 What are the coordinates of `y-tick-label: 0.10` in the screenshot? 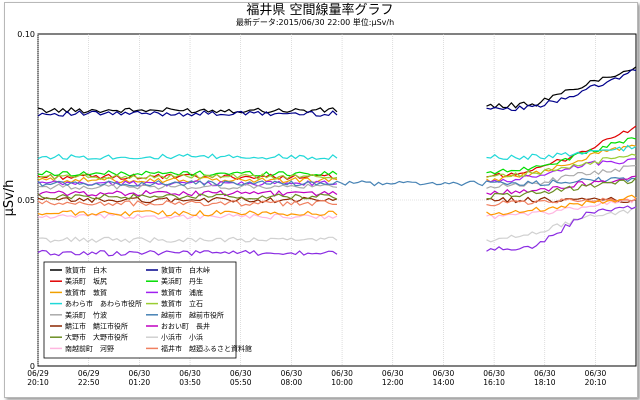 It's located at (26, 34).